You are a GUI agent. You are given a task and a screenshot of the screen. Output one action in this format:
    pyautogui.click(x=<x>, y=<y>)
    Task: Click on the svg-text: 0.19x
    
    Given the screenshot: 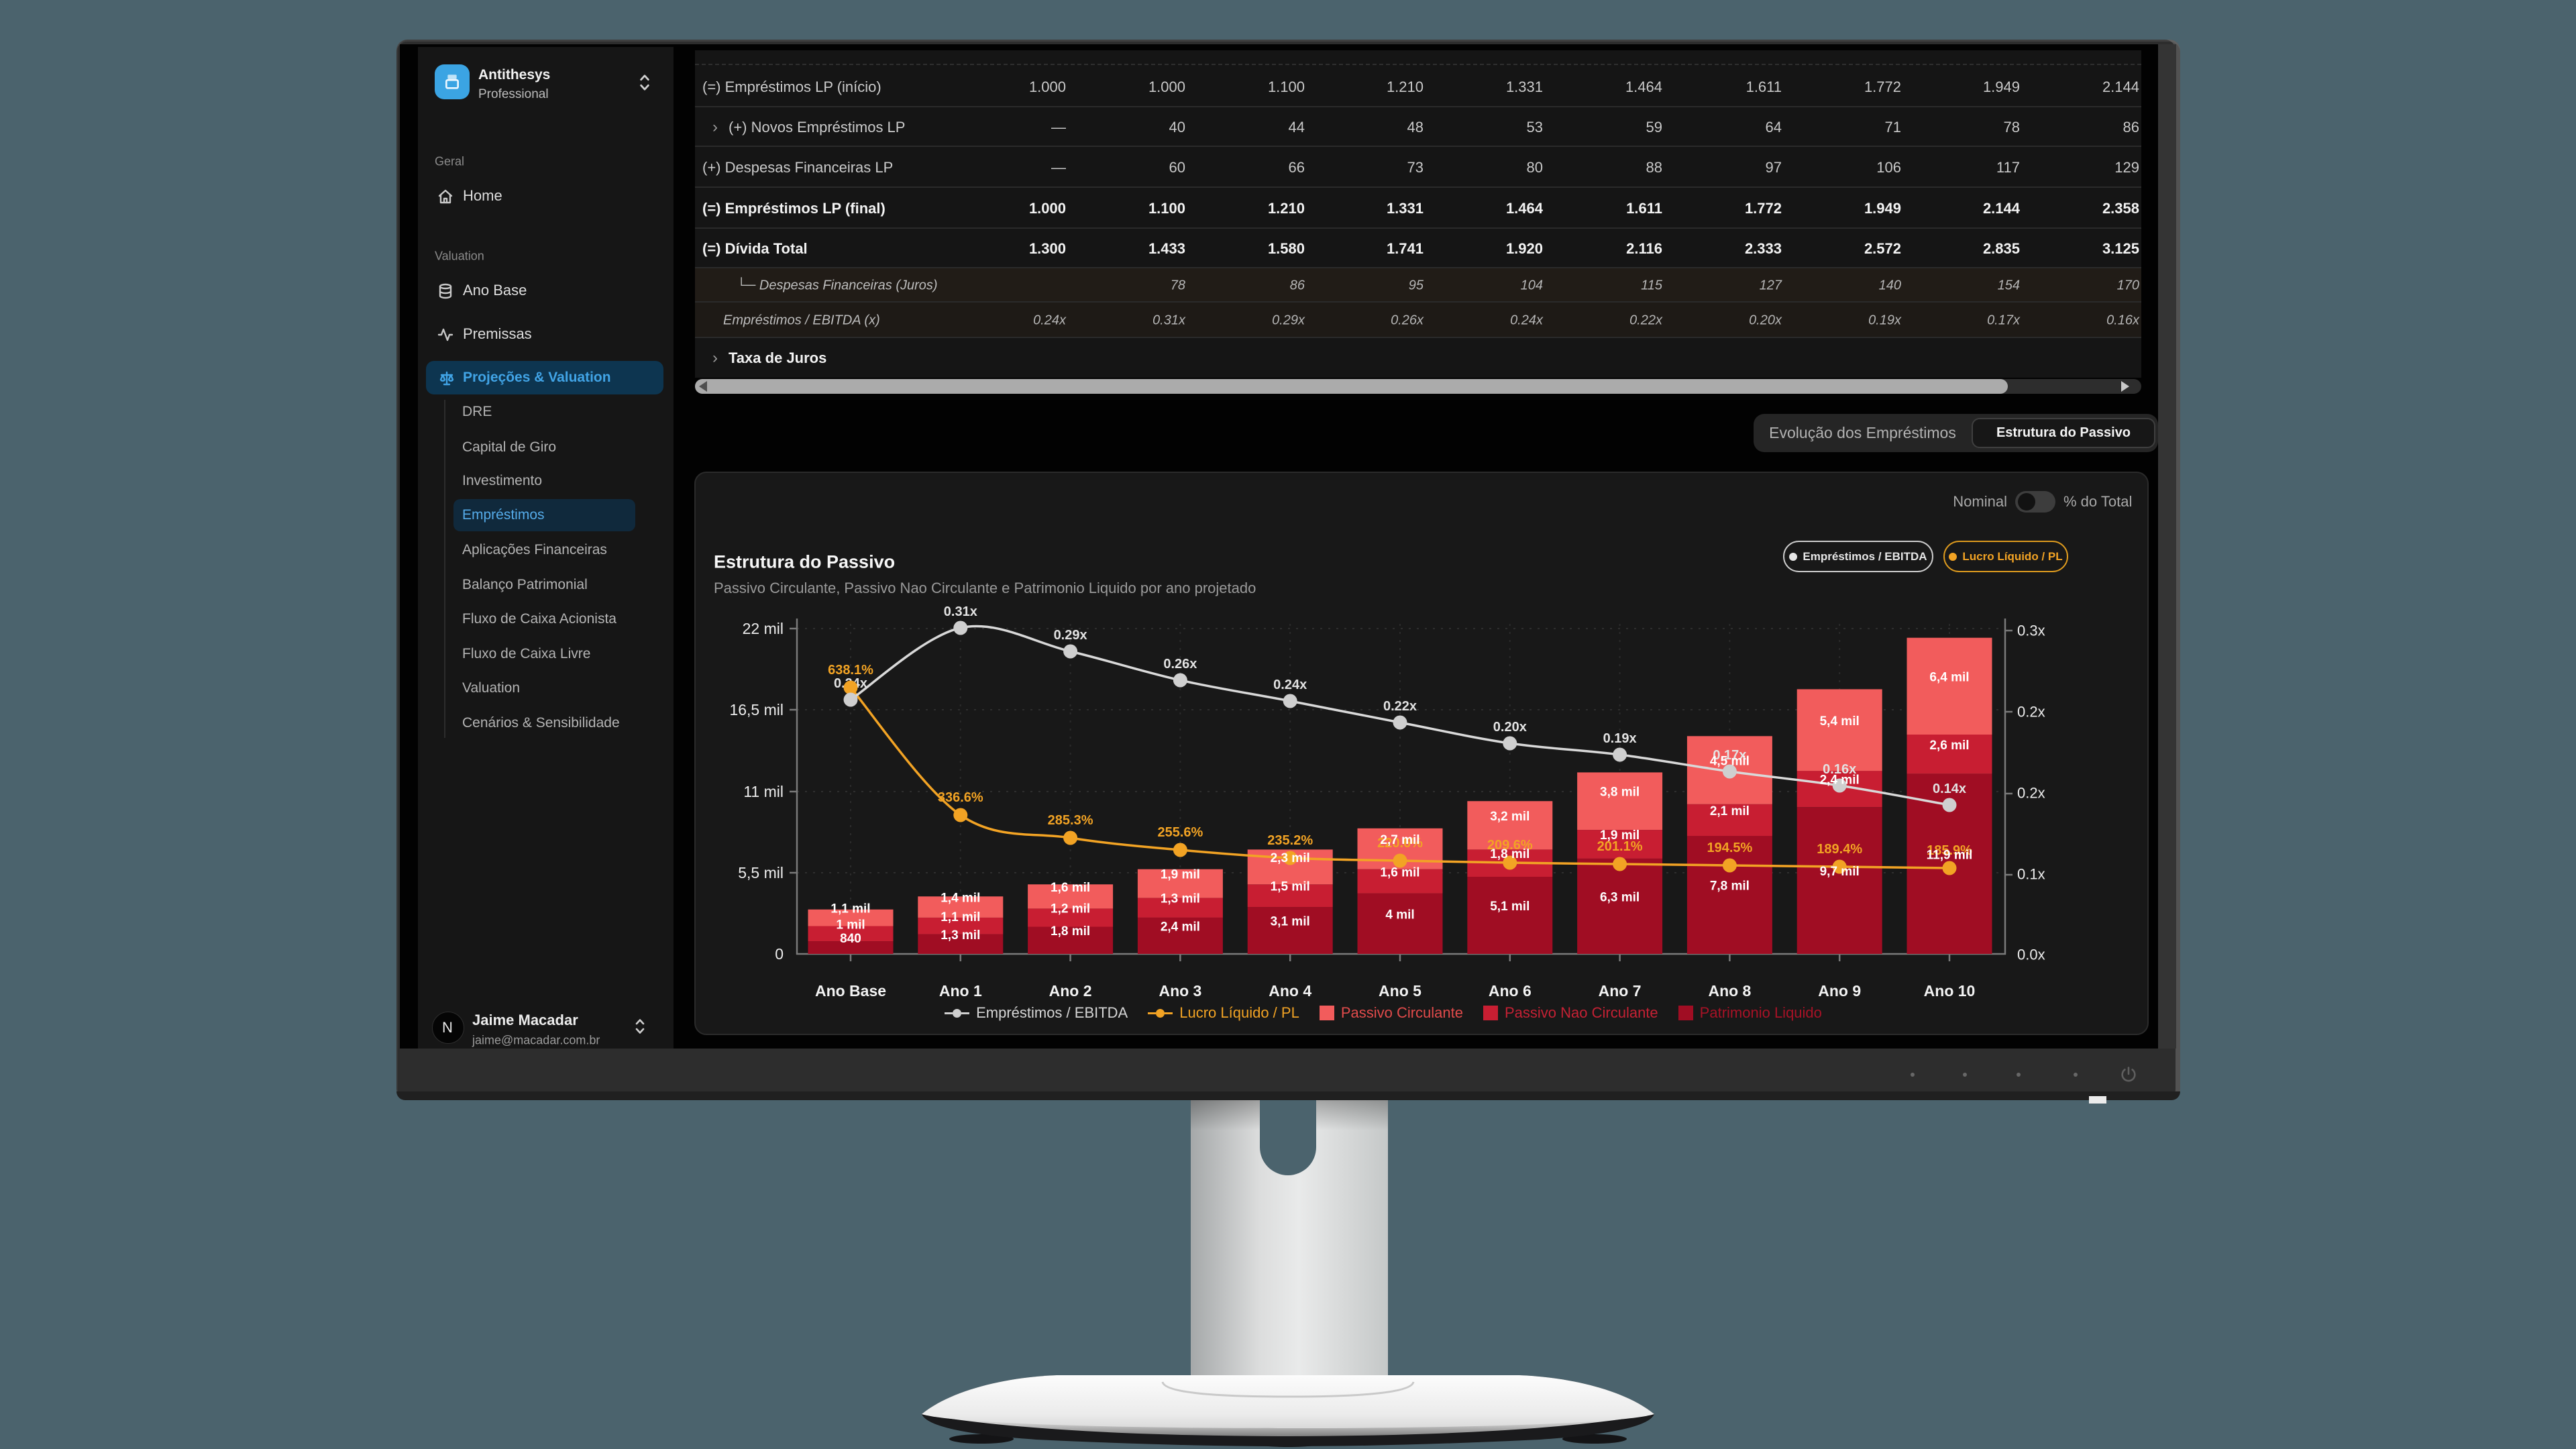 What is the action you would take?
    pyautogui.click(x=1620, y=738)
    